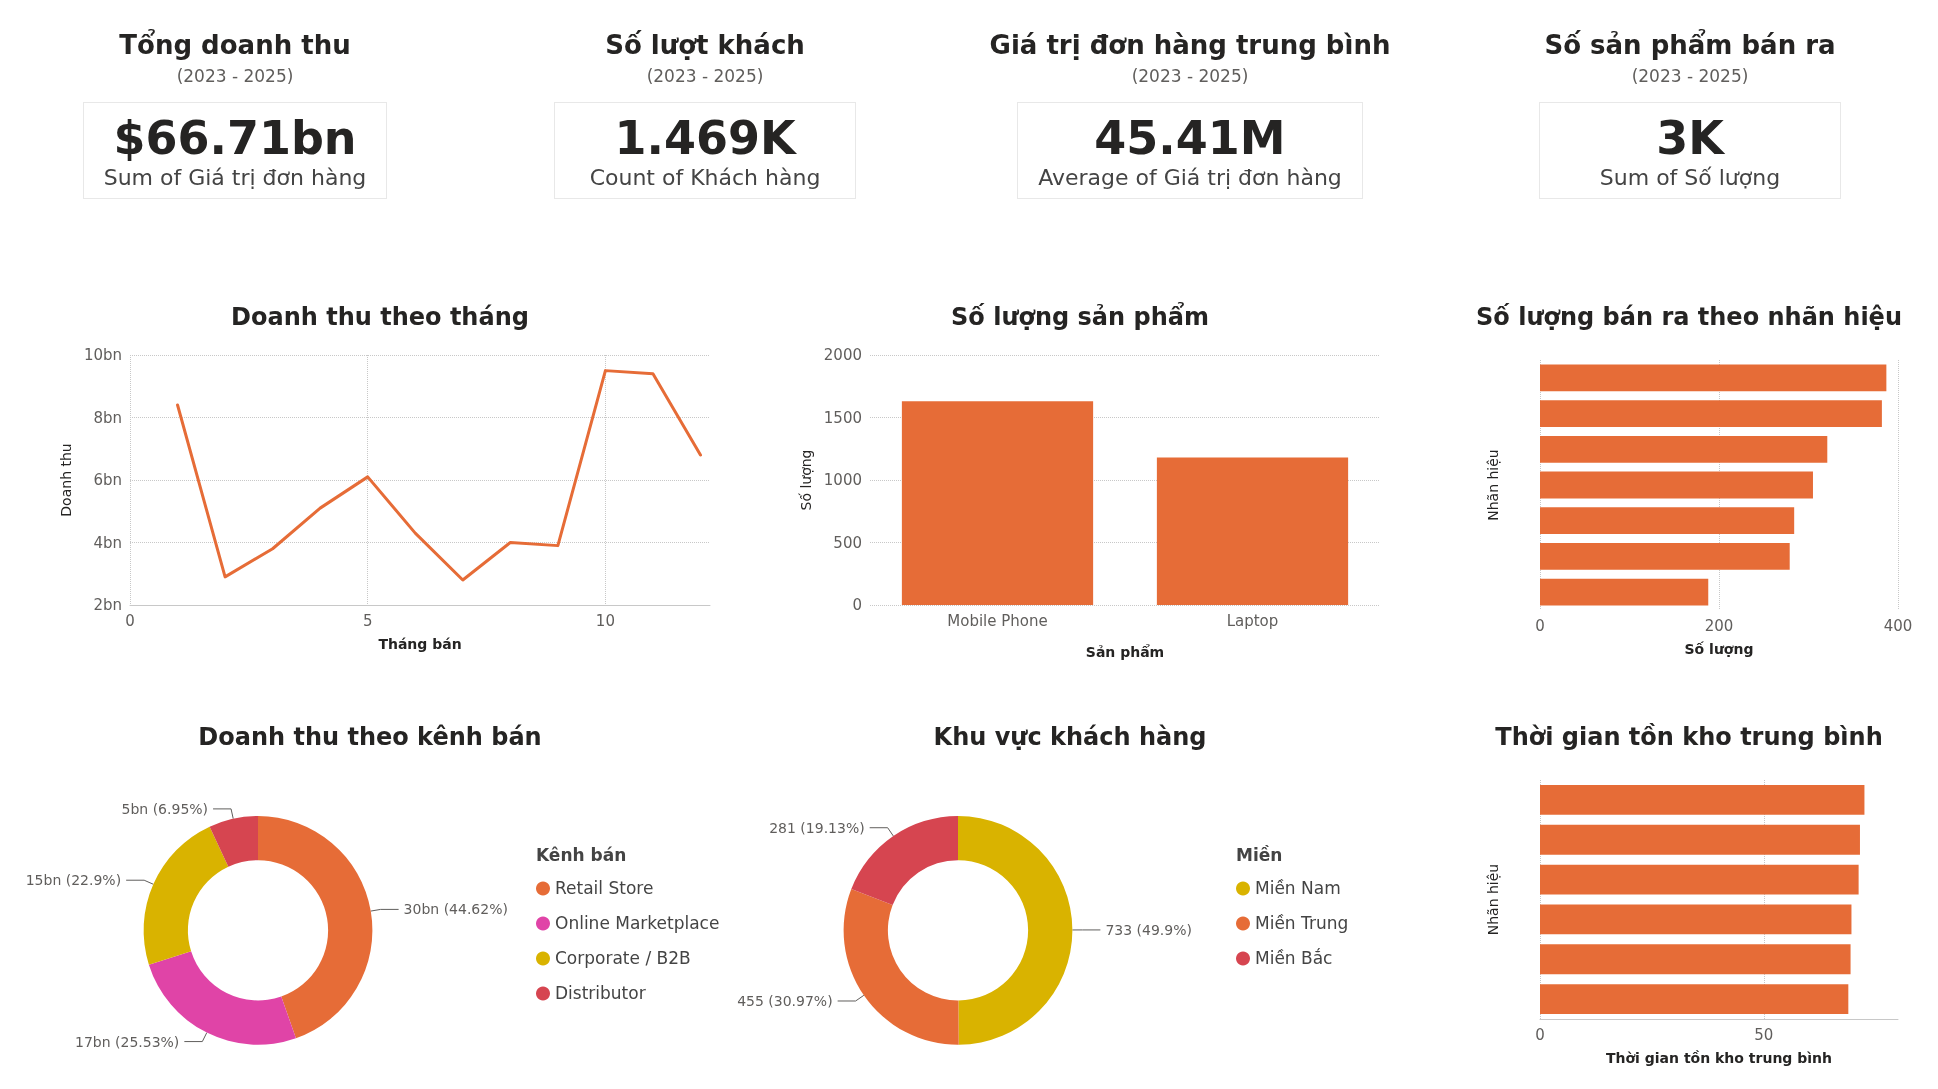 This screenshot has width=1938, height=1089. Describe the element at coordinates (1689, 317) in the screenshot. I see `chart-title: Số lượng bán ra theo nhãn hiệu` at that location.